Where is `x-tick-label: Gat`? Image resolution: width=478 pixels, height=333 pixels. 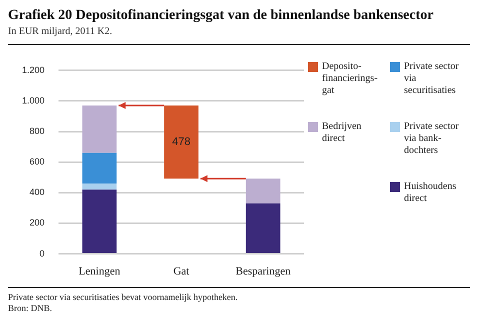 x-tick-label: Gat is located at coordinates (181, 271).